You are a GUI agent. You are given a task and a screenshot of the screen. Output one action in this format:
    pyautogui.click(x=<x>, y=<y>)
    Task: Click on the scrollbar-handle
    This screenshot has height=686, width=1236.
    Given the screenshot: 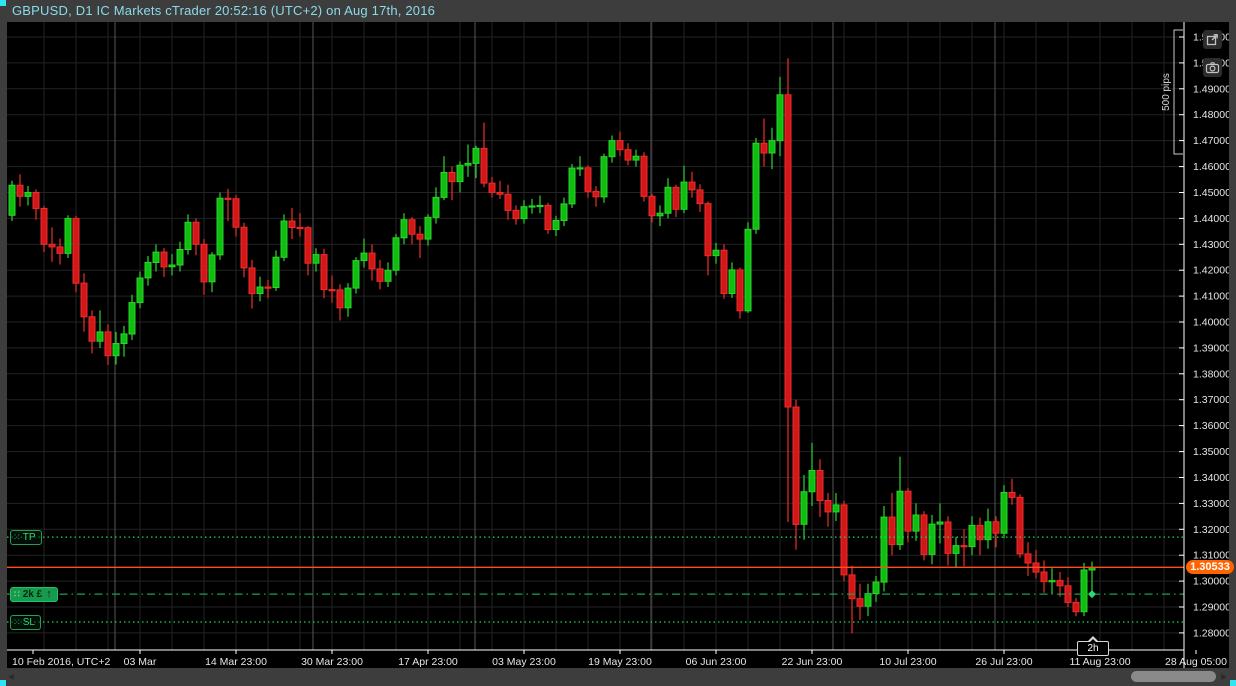 What is the action you would take?
    pyautogui.click(x=1173, y=676)
    